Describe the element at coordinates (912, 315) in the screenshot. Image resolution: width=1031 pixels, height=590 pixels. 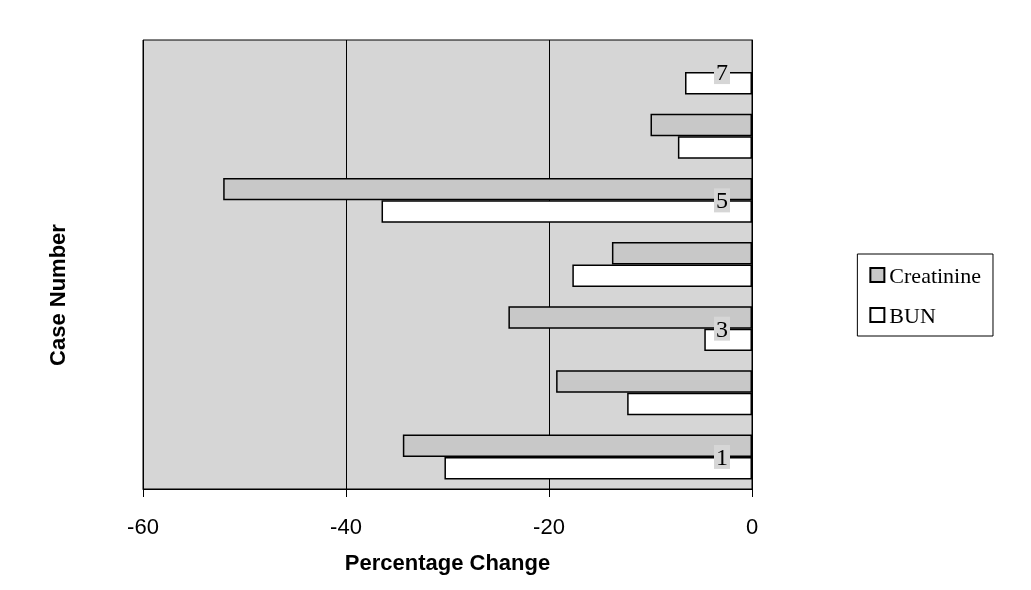
I see `legend-label: BUN` at that location.